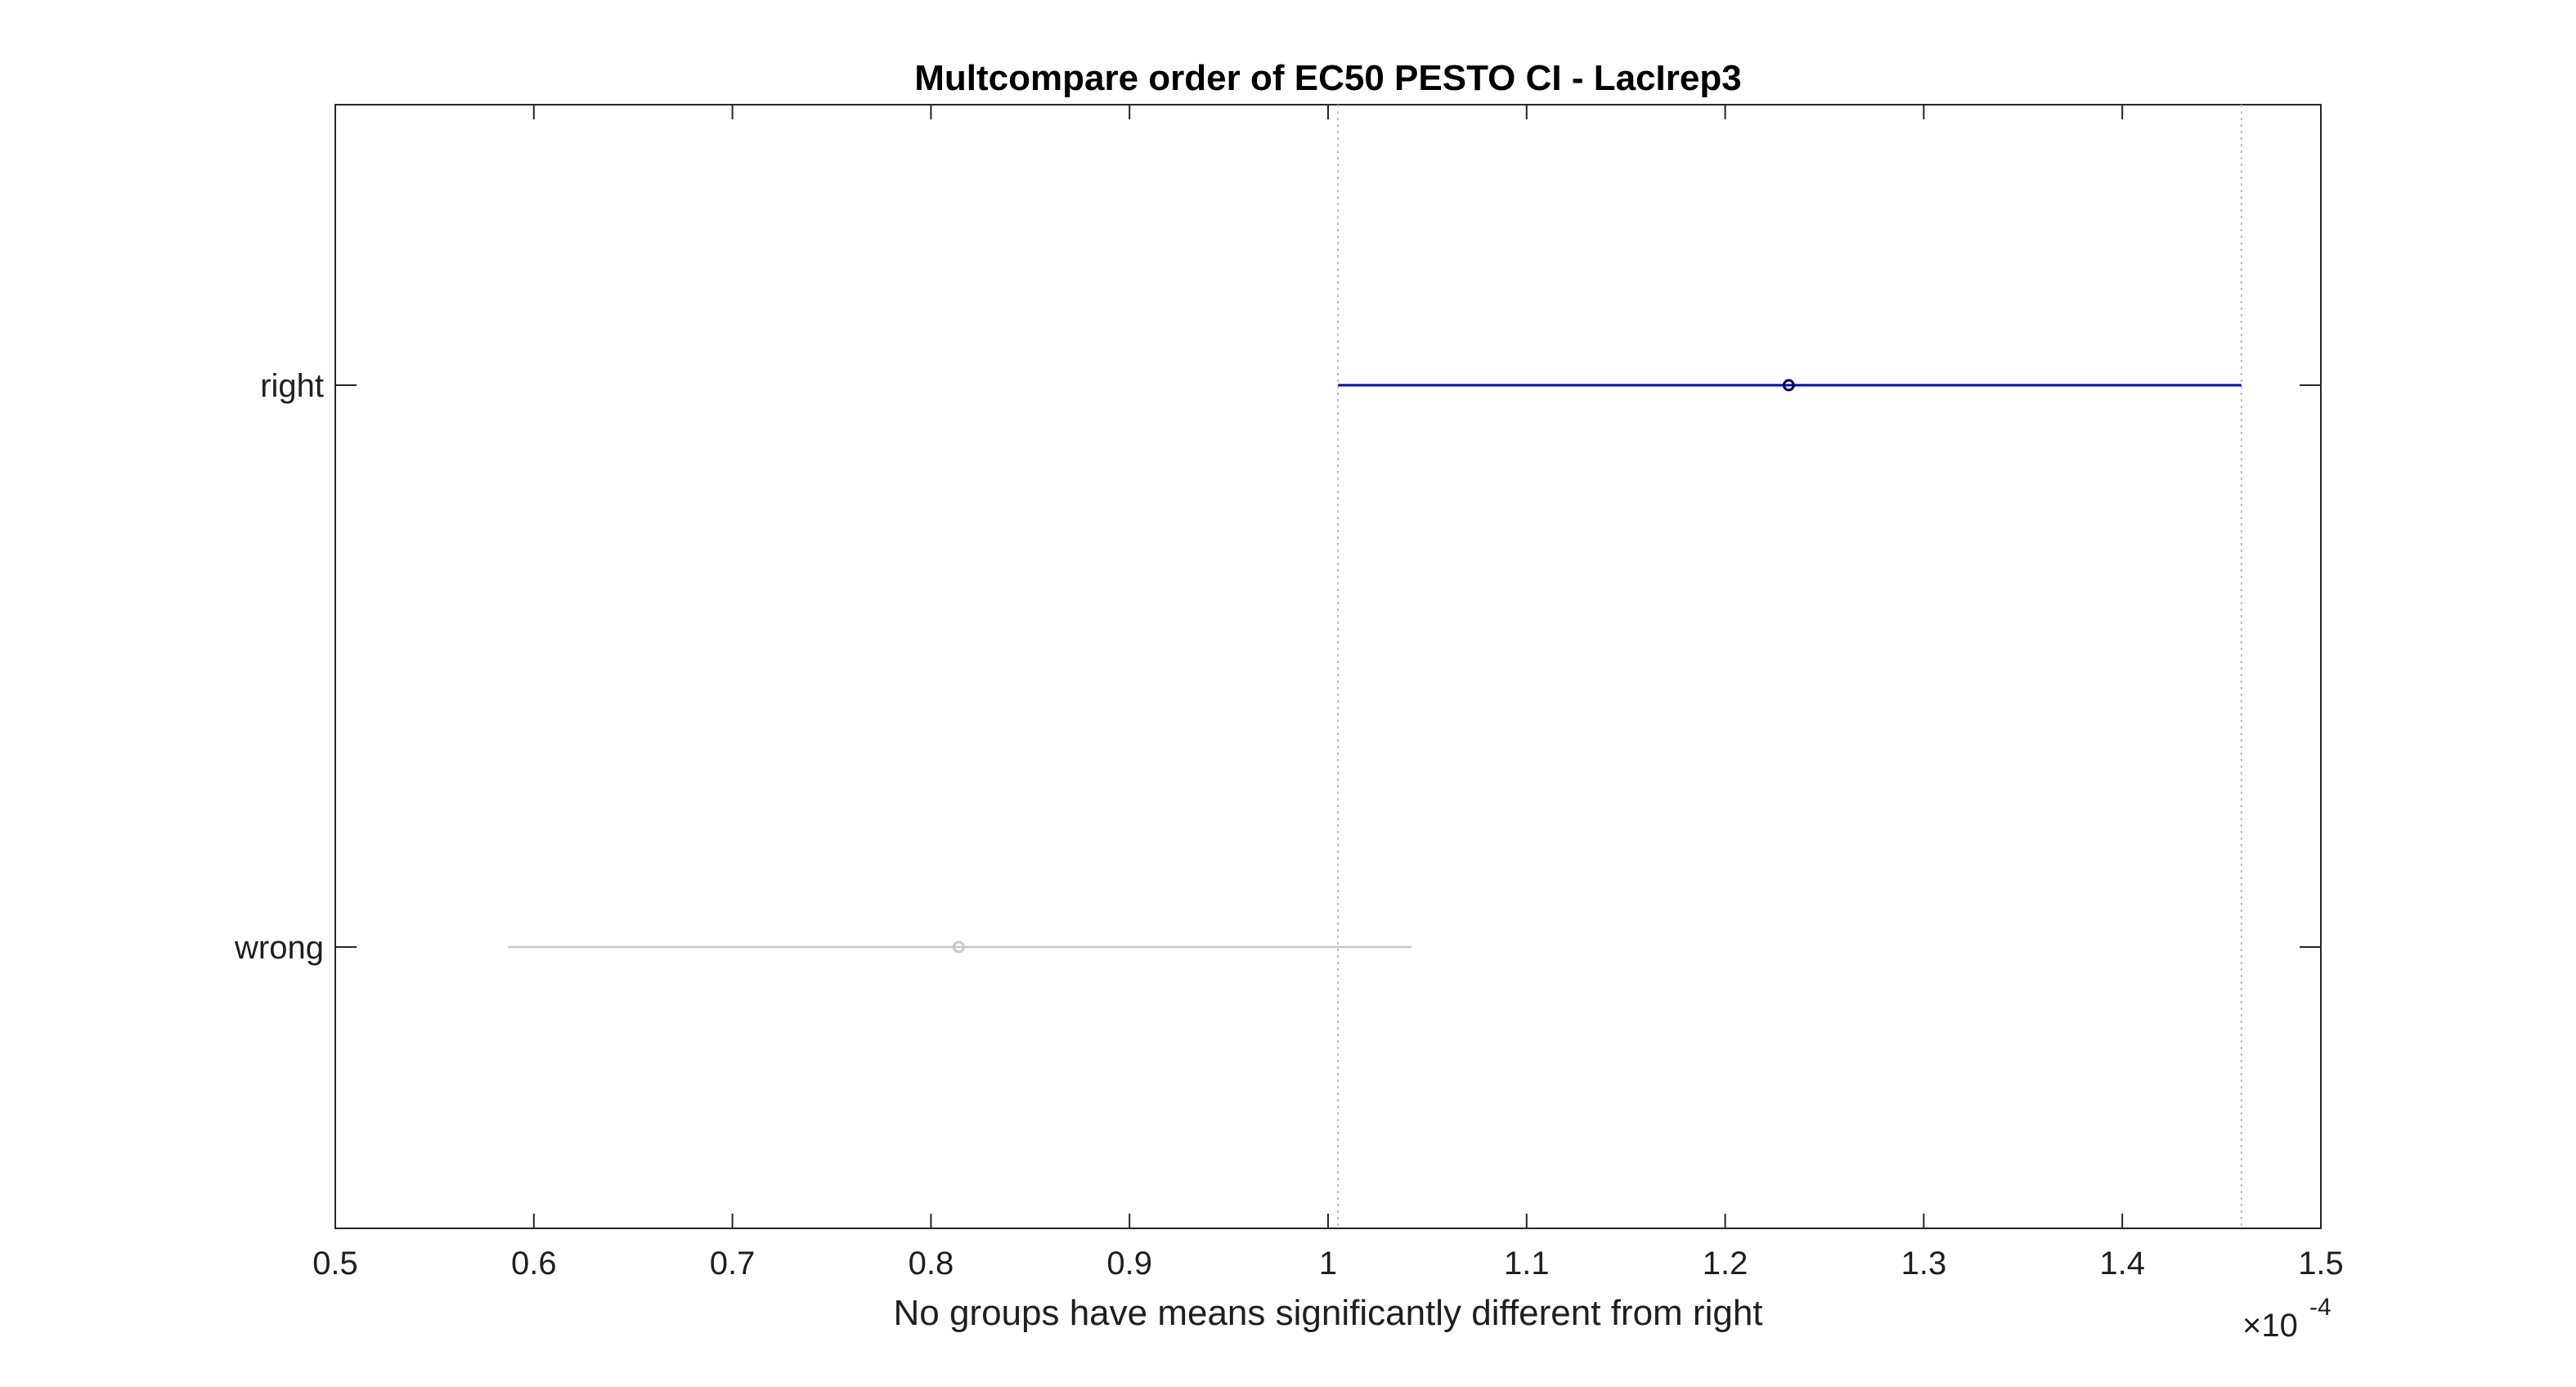 This screenshot has height=1387, width=2576. I want to click on y-tick-label-right: right, so click(292, 386).